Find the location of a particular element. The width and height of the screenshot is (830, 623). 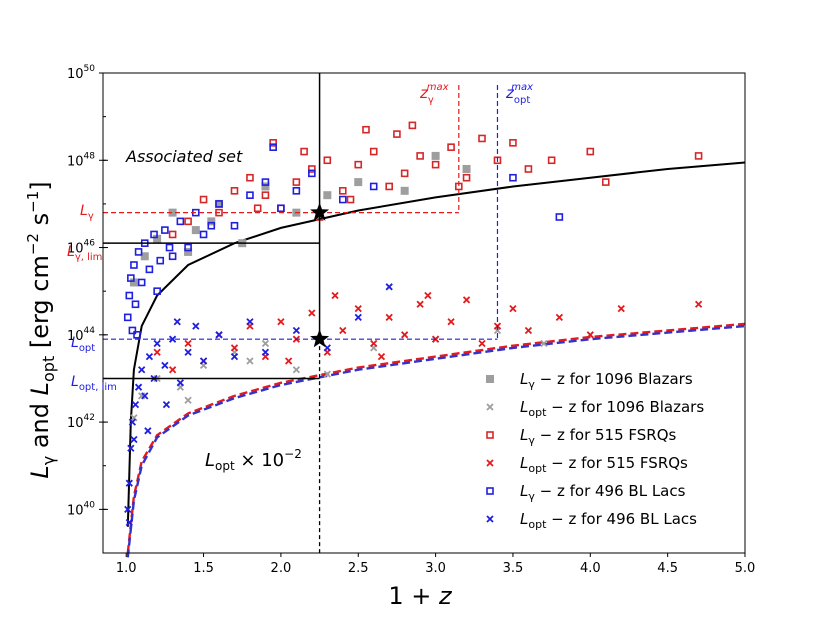

legend-entry-4: Lγ − z for 496 BL Lacs is located at coordinates (603, 492).